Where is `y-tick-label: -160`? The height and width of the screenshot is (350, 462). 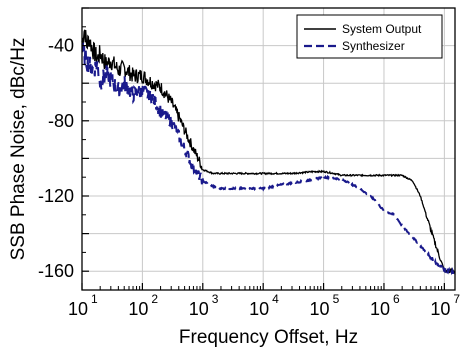
y-tick-label: -160 is located at coordinates (56, 271).